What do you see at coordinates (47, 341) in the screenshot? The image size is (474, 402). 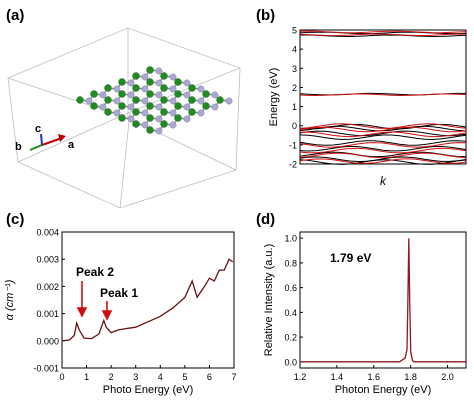 I see `ytick-label: 0.000` at bounding box center [47, 341].